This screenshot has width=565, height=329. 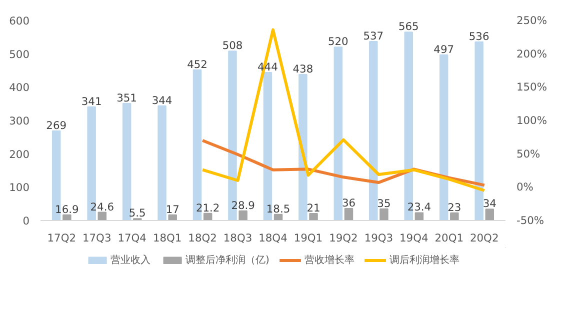 What do you see at coordinates (349, 203) in the screenshot?
I see `data-label: 36` at bounding box center [349, 203].